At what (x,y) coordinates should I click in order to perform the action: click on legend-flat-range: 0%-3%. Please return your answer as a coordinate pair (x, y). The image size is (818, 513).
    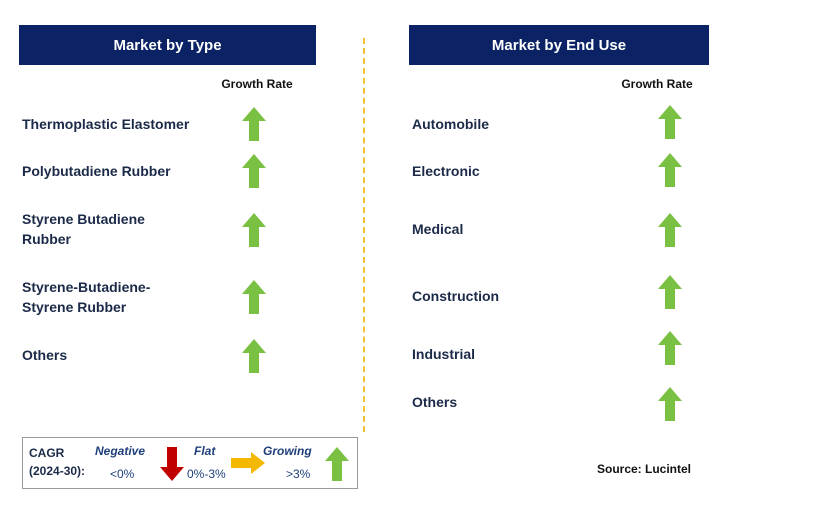
    Looking at the image, I should click on (206, 474).